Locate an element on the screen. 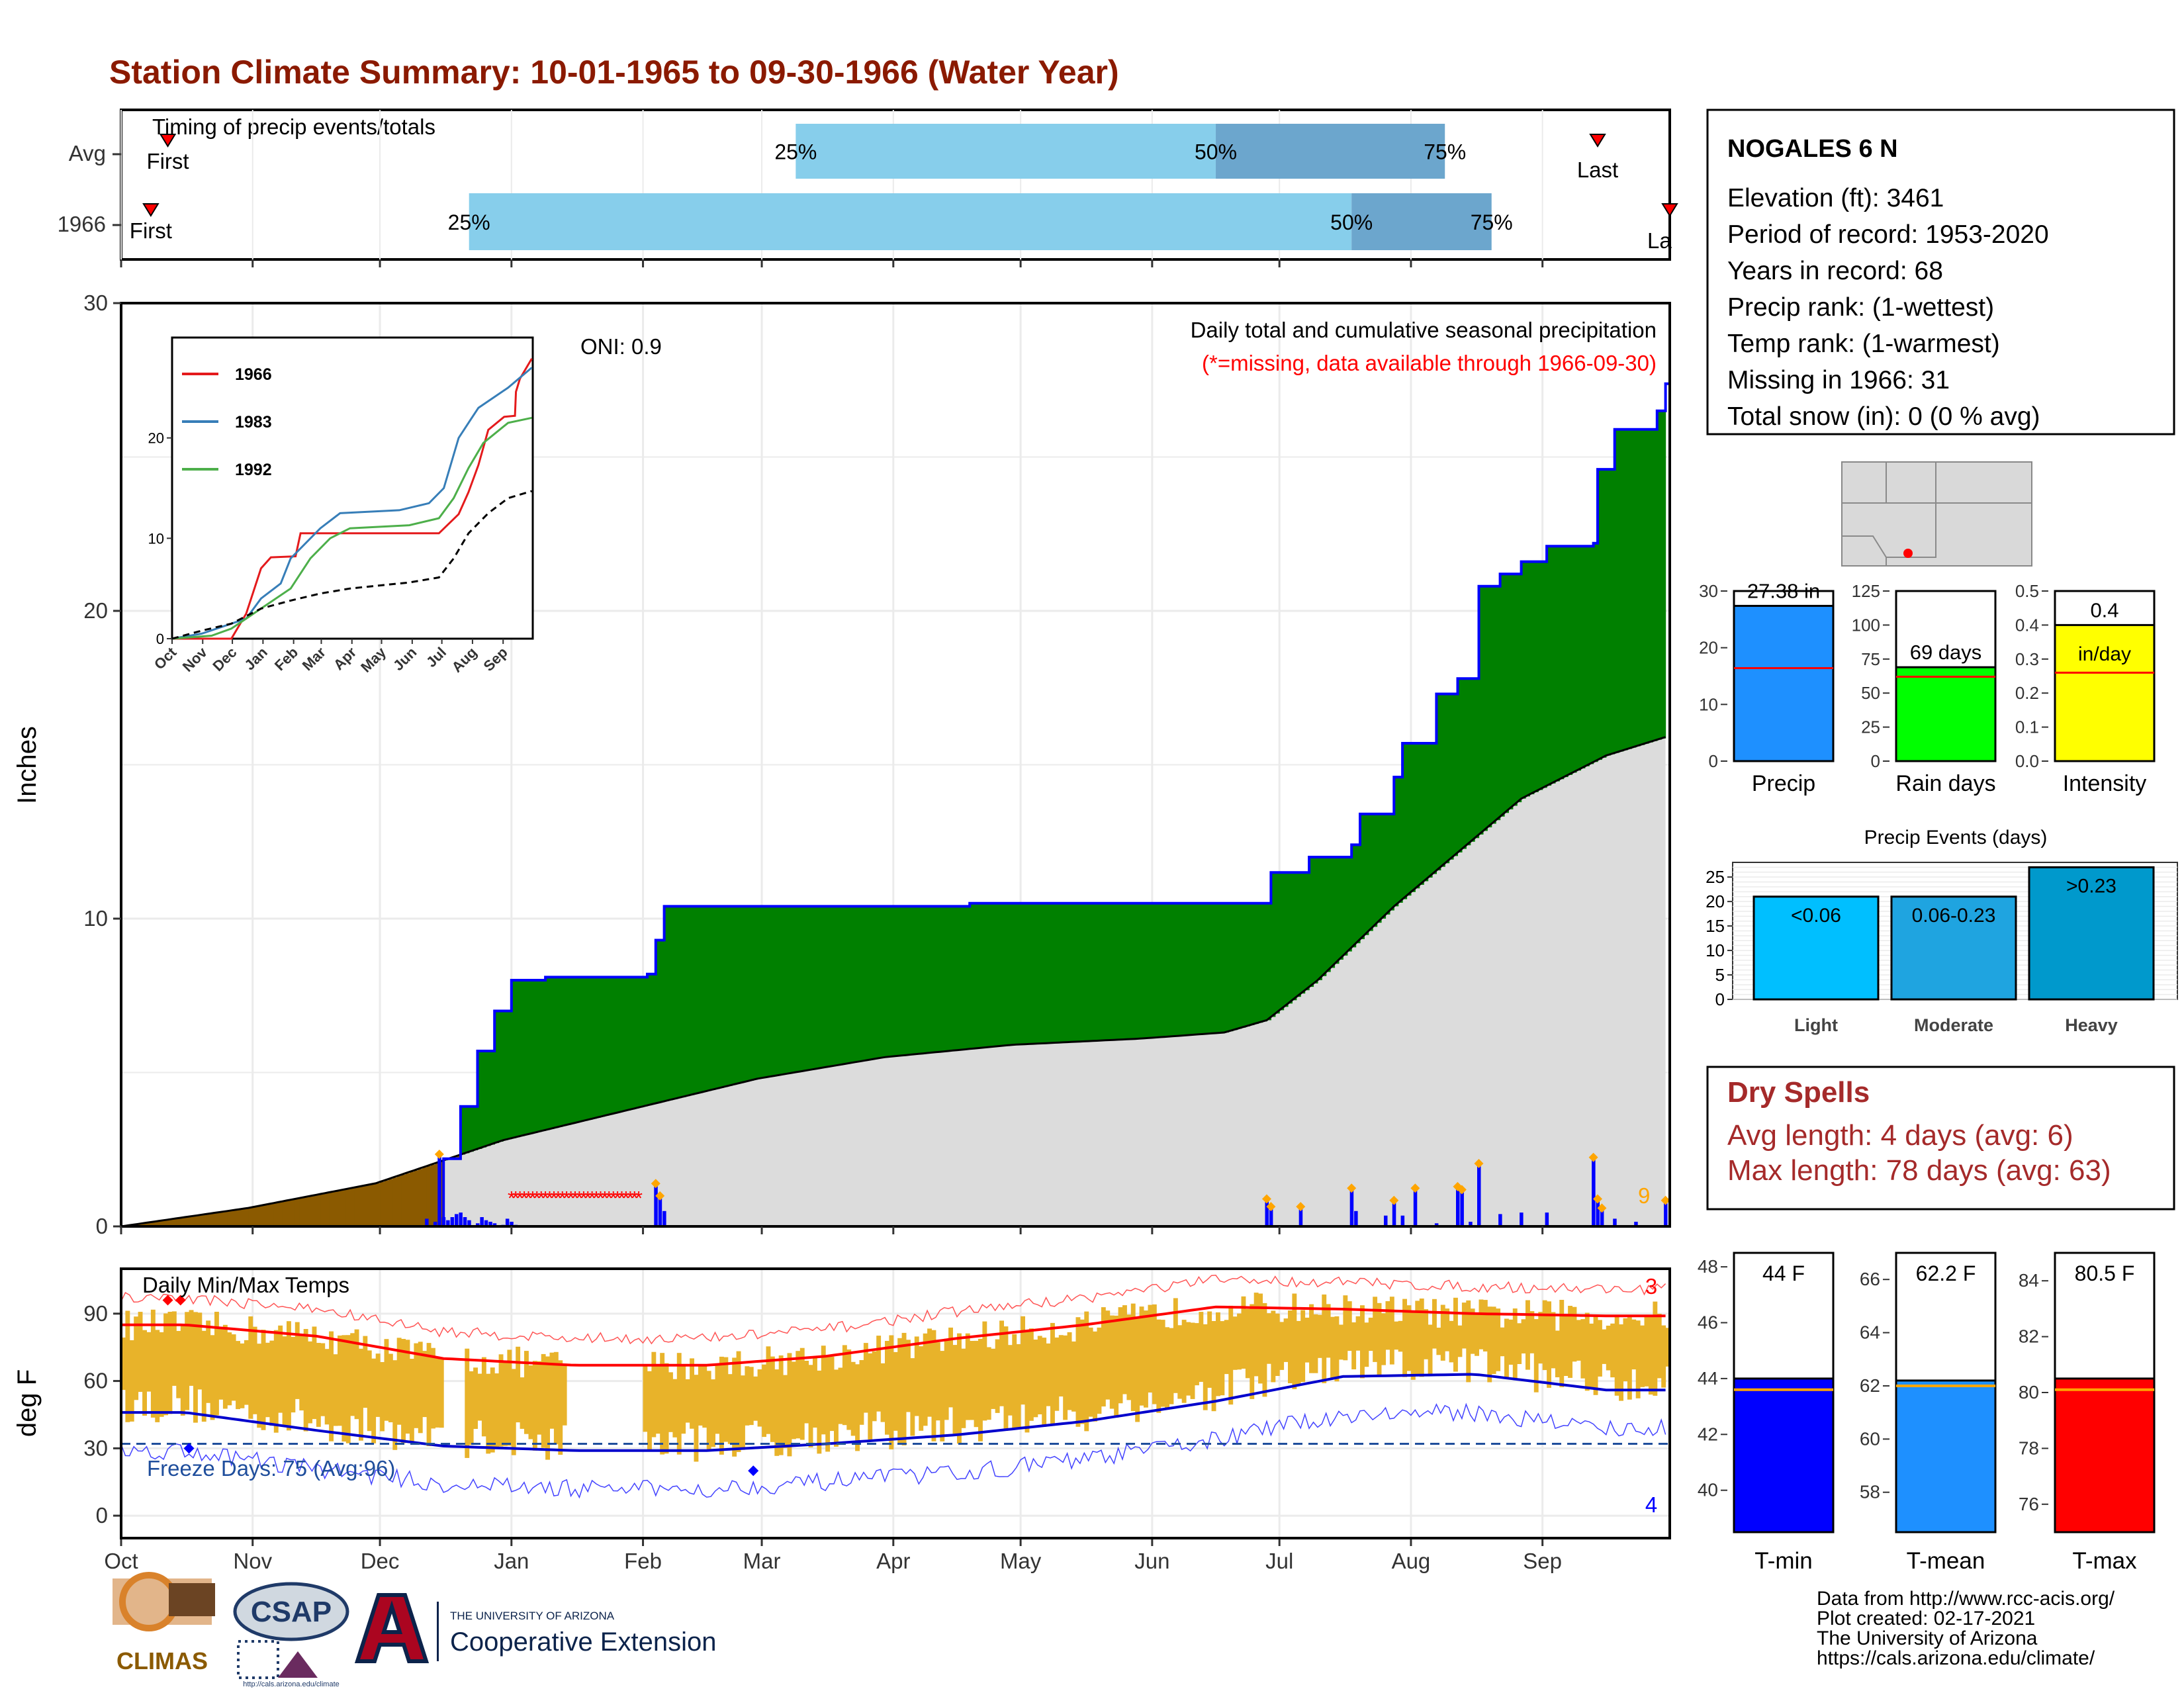  timing-year-p75-label: 75% is located at coordinates (1492, 222).